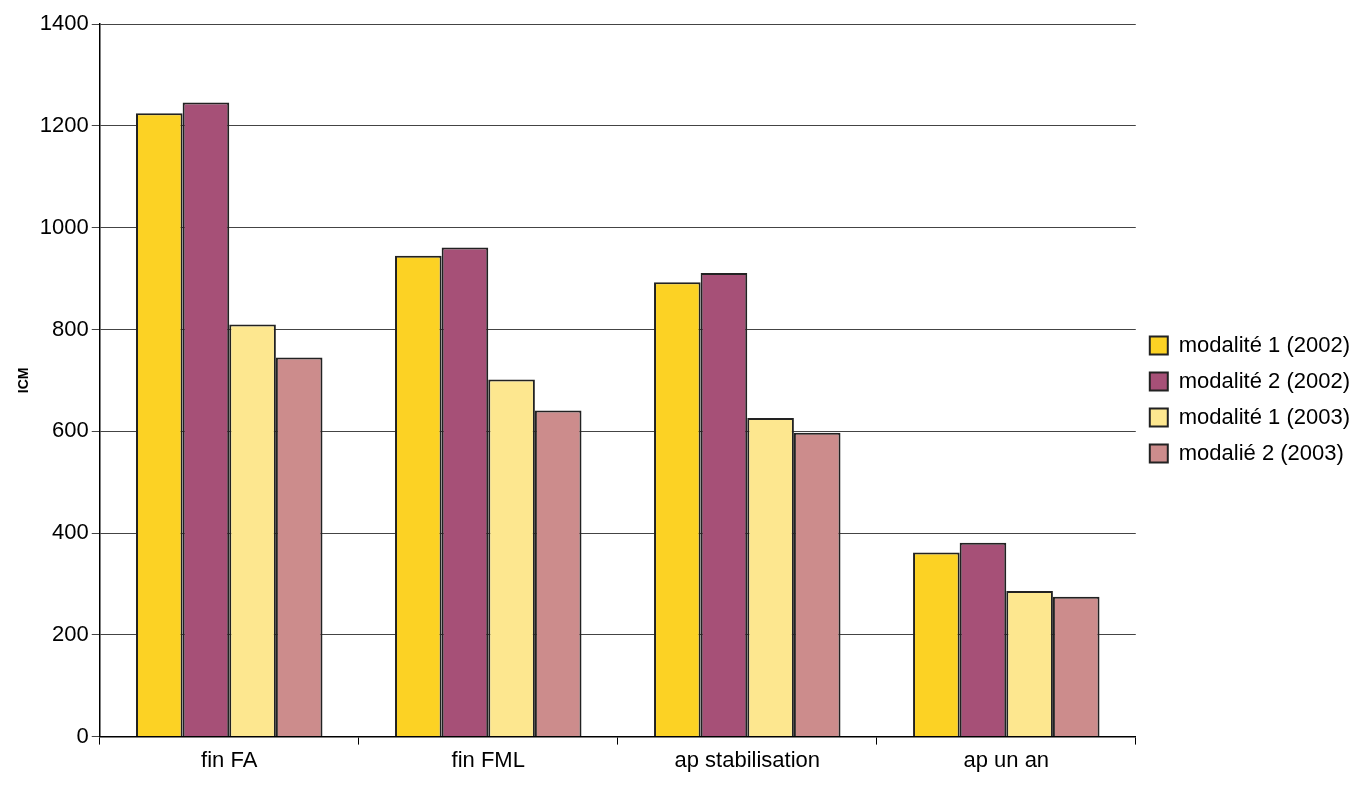  Describe the element at coordinates (1264, 380) in the screenshot. I see `legend-label: modalité 2 (2002)` at that location.